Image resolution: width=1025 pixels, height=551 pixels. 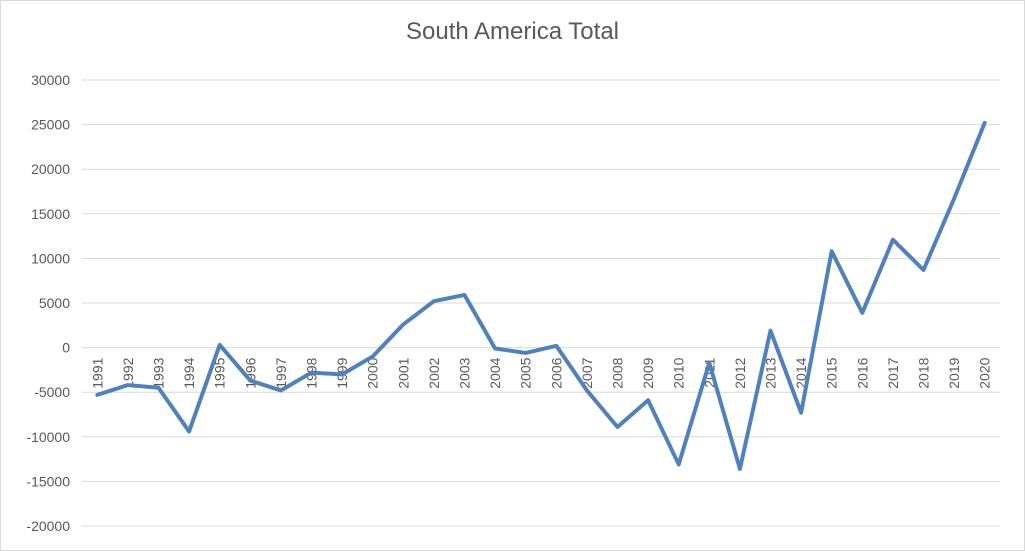 What do you see at coordinates (128, 372) in the screenshot?
I see `x-tick-label: 1992` at bounding box center [128, 372].